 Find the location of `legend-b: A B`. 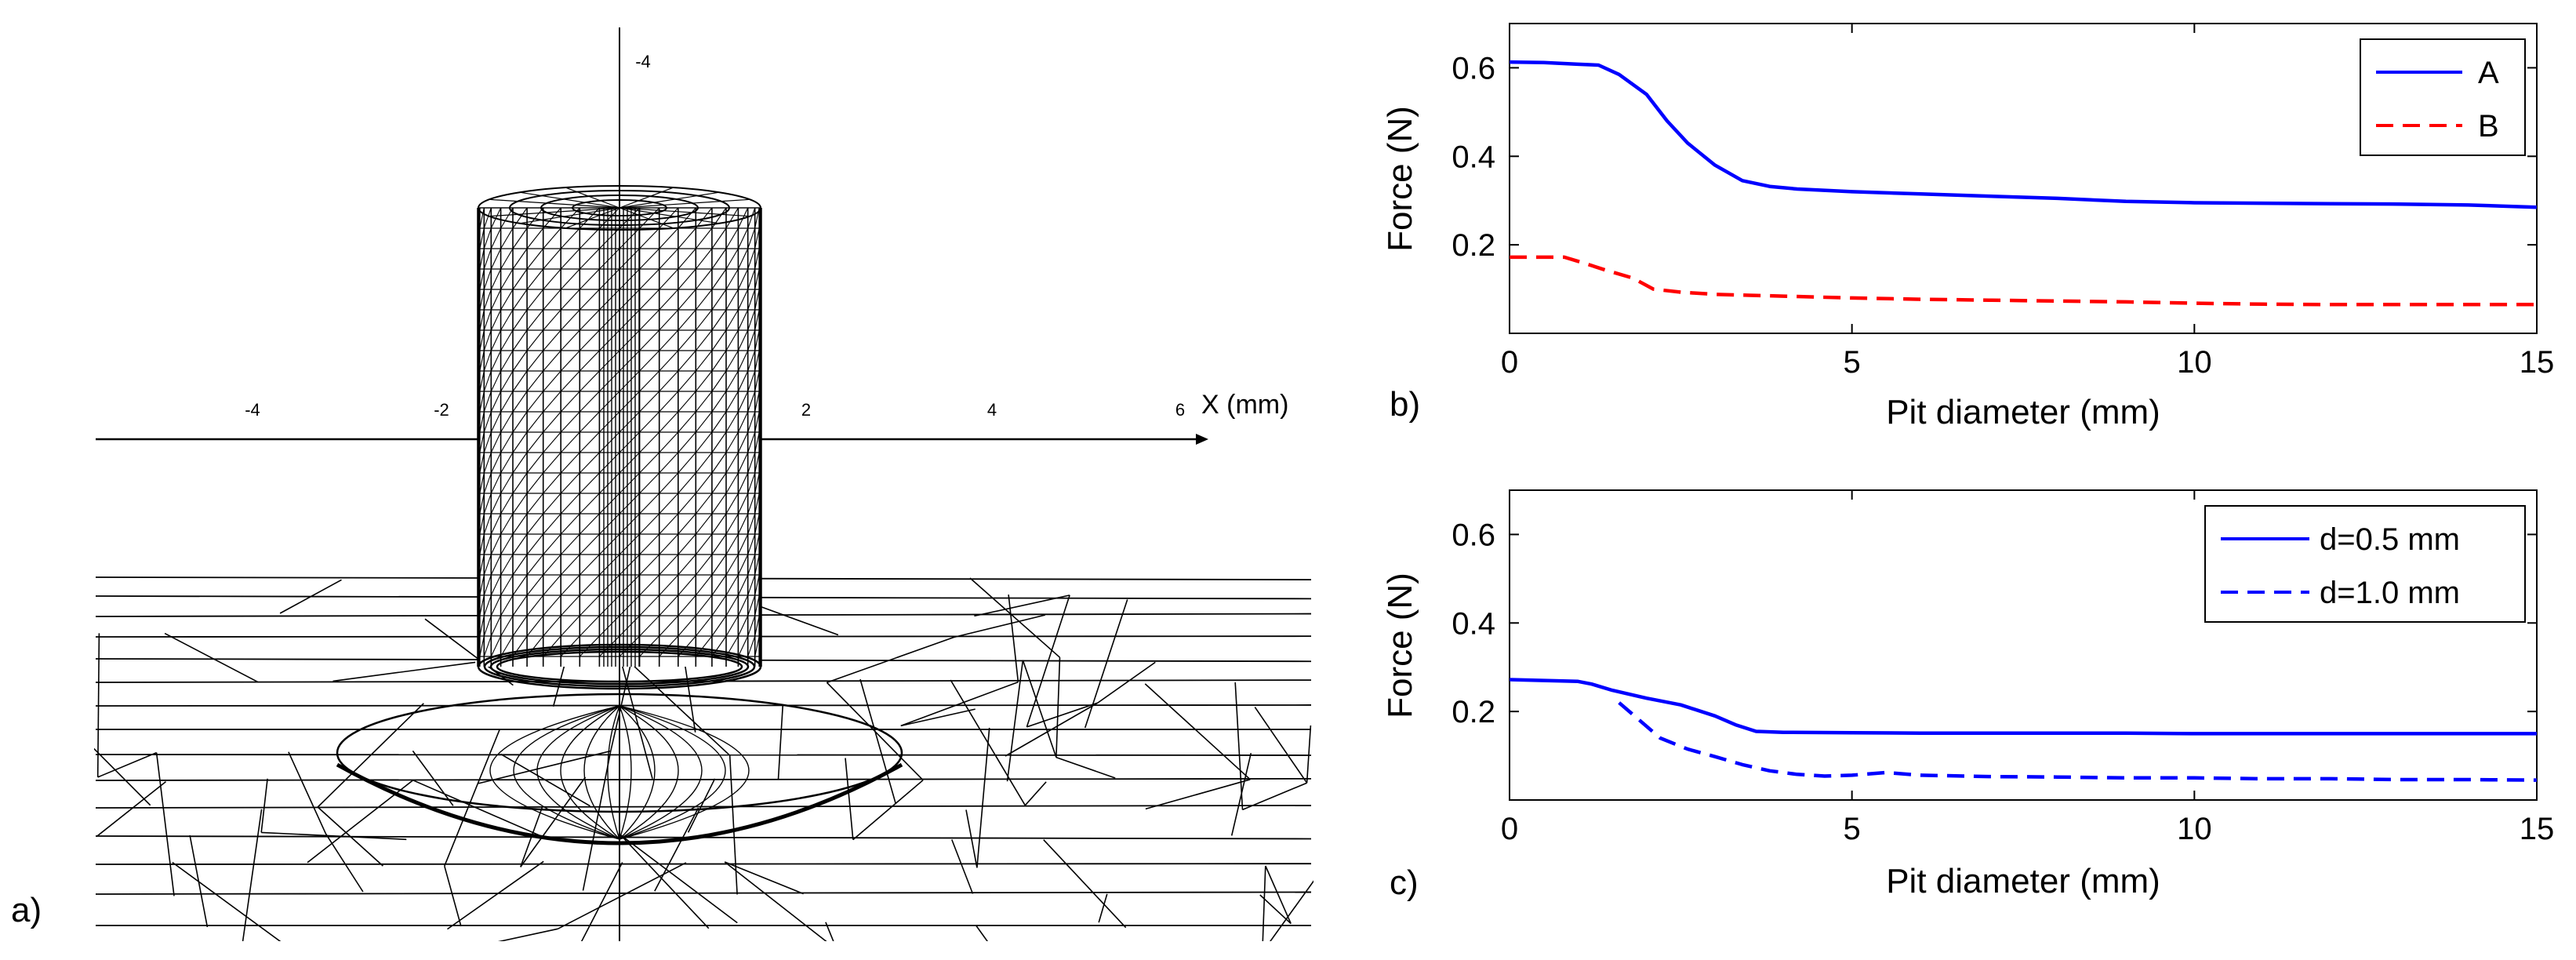

legend-b: A B is located at coordinates (2443, 97).